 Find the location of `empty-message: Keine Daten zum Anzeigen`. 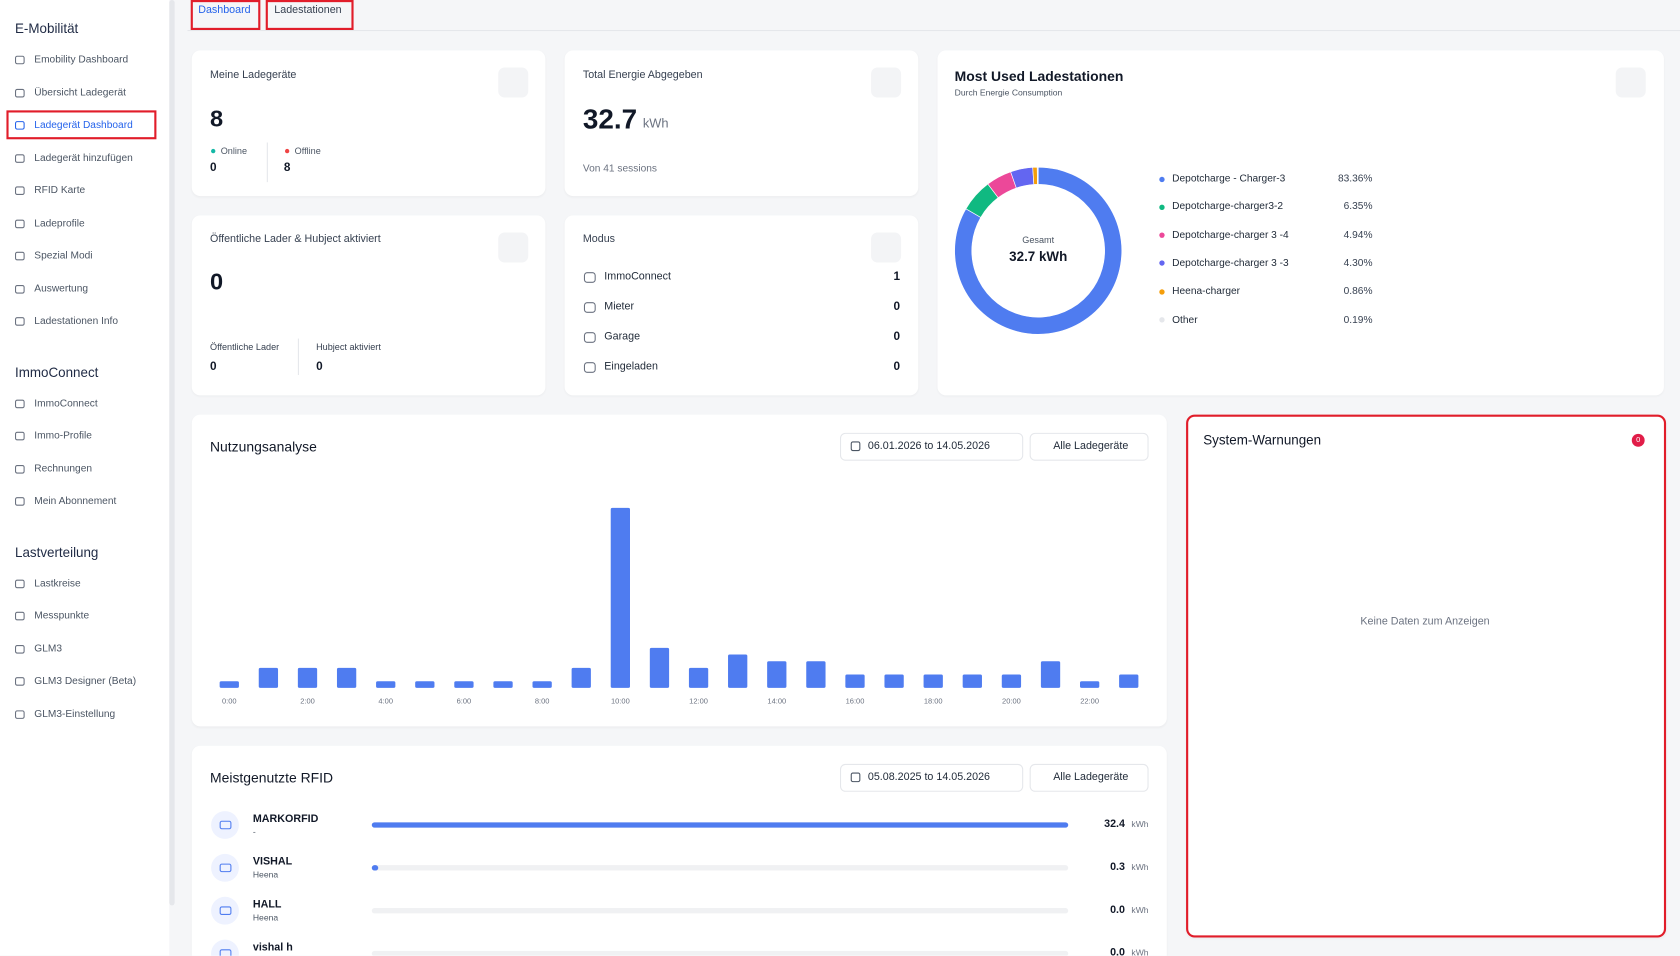

empty-message: Keine Daten zum Anzeigen is located at coordinates (1425, 622).